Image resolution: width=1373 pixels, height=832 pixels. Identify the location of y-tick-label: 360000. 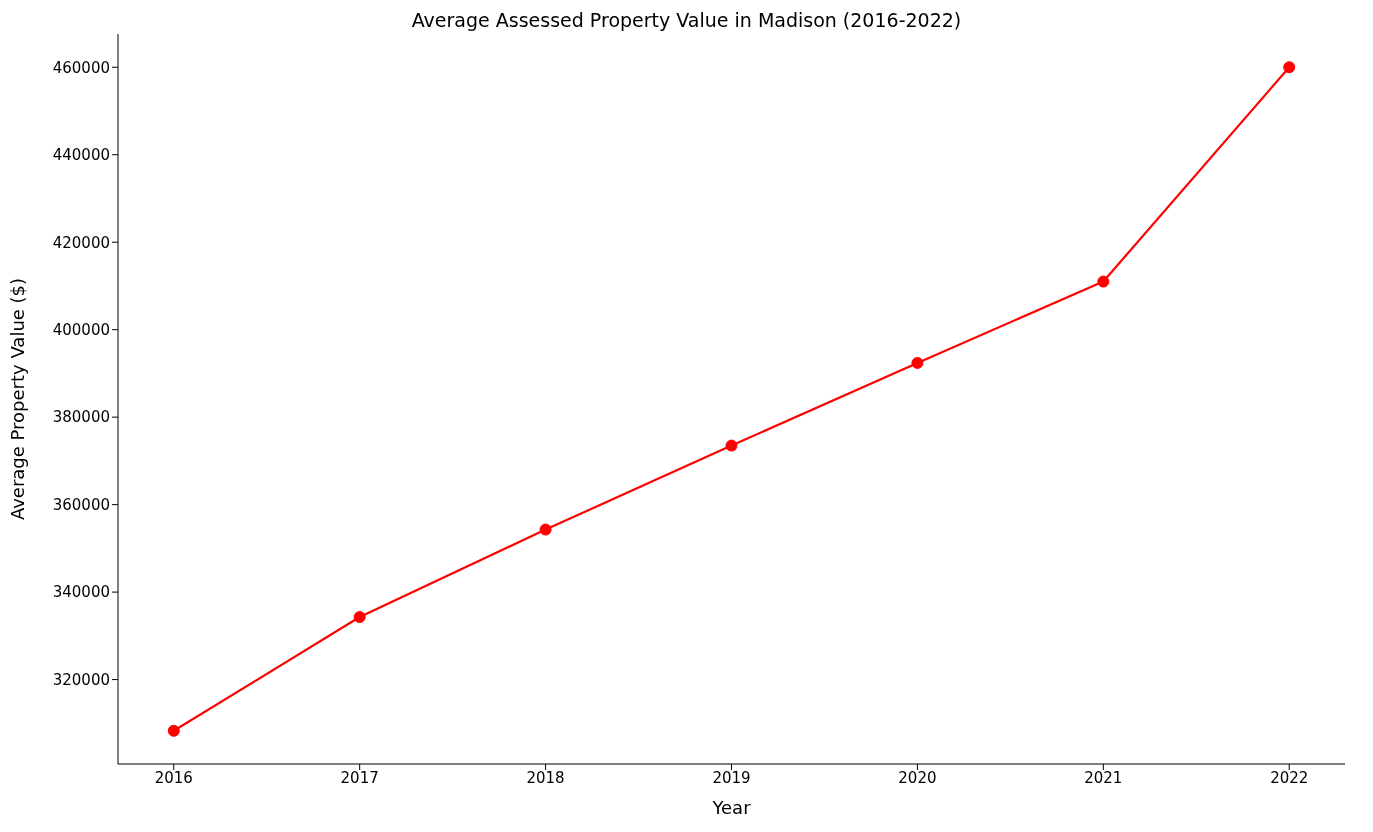
(81, 504).